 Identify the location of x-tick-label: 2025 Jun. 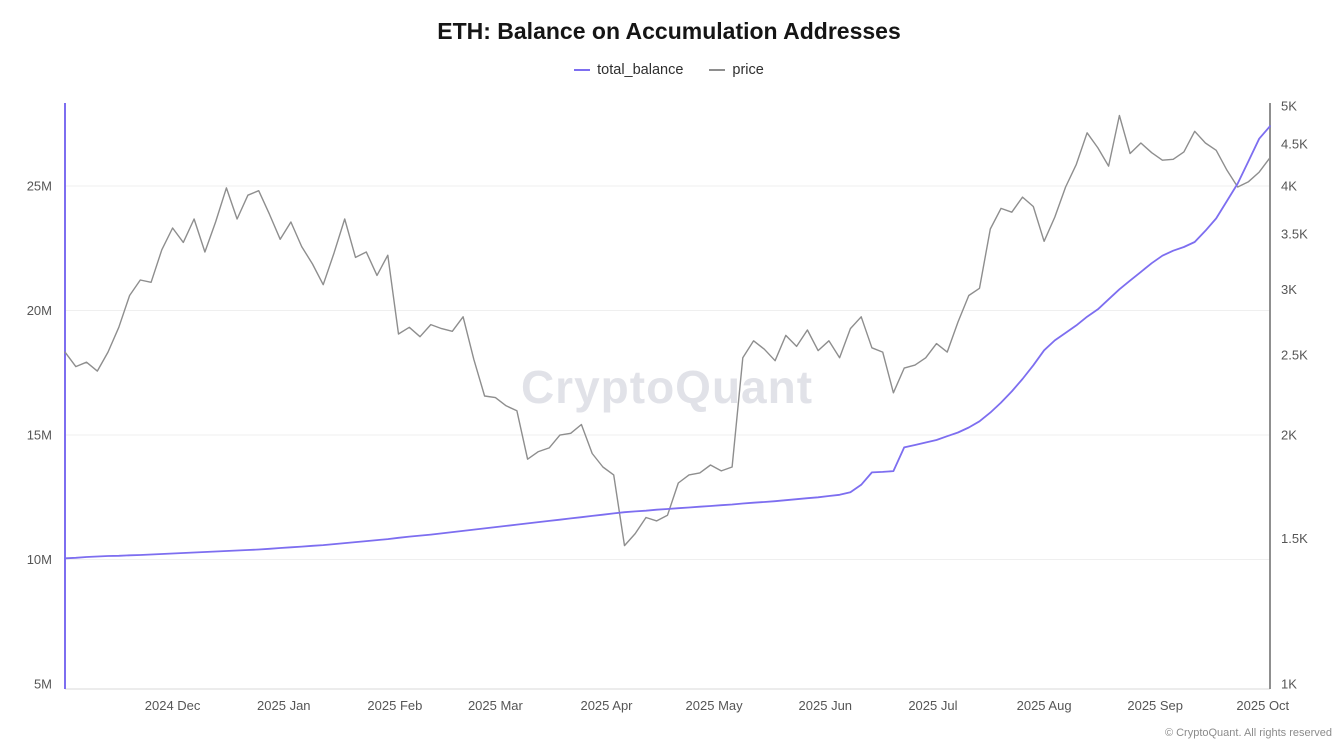
(826, 705).